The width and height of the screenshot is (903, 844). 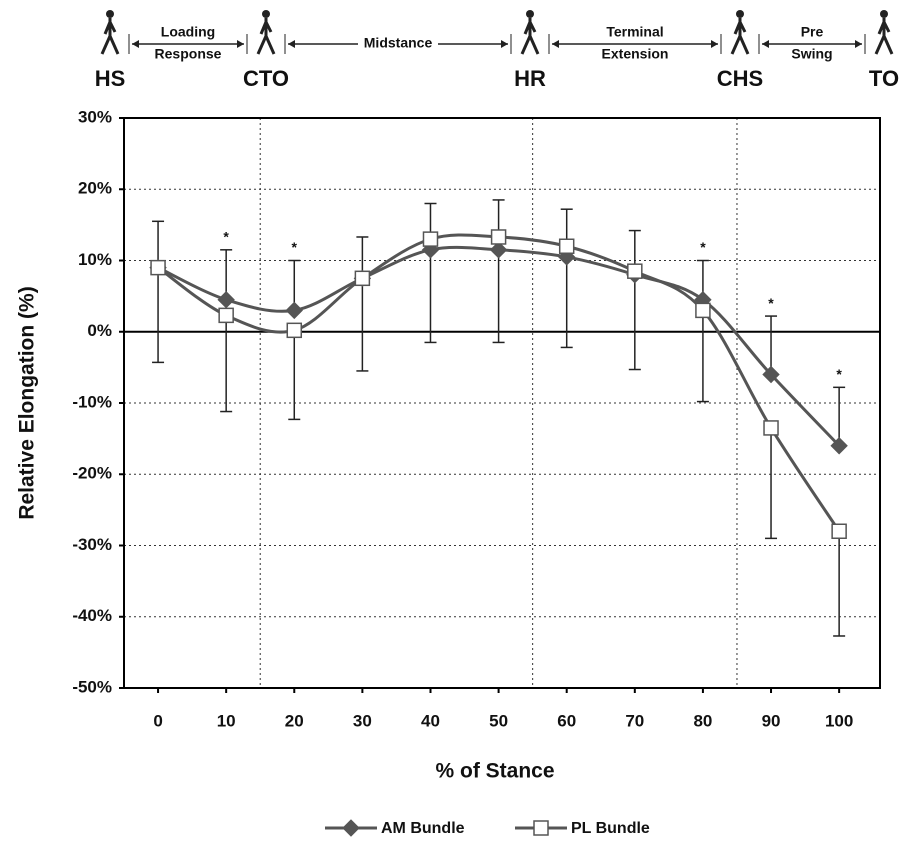 What do you see at coordinates (430, 720) in the screenshot?
I see `x-tick-label: 40` at bounding box center [430, 720].